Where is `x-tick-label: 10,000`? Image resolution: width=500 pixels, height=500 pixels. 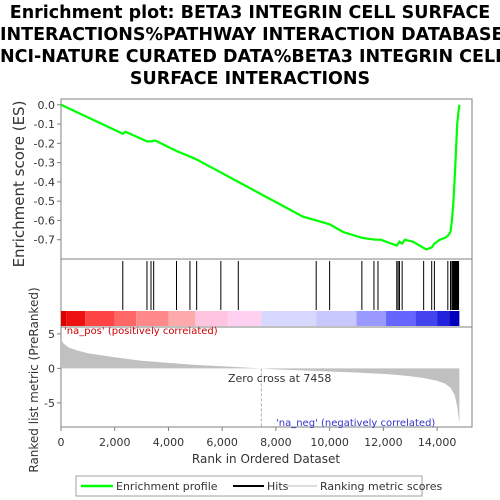
x-tick-label: 10,000 is located at coordinates (329, 442).